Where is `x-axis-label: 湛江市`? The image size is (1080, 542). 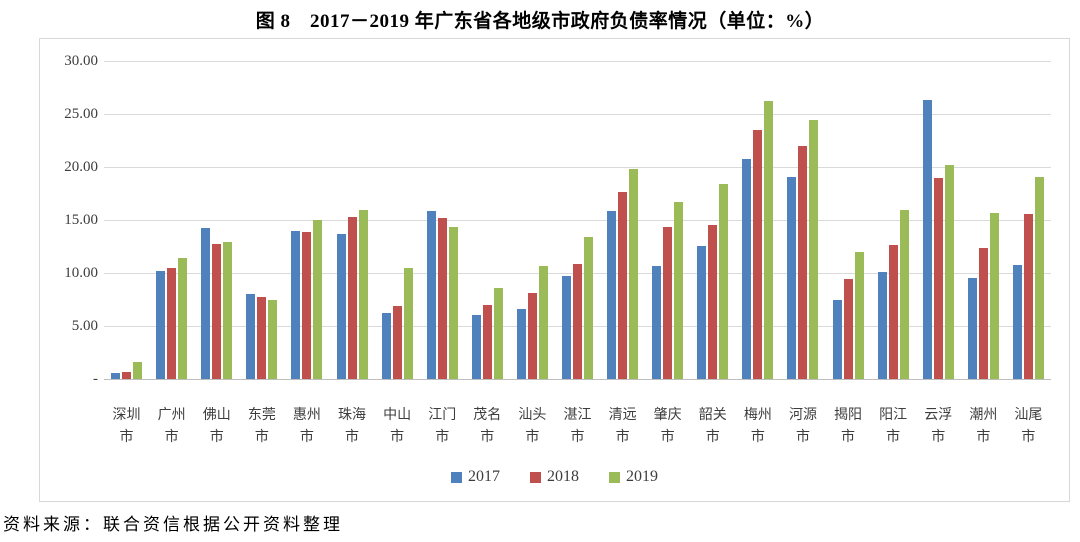
x-axis-label: 湛江市 is located at coordinates (577, 426).